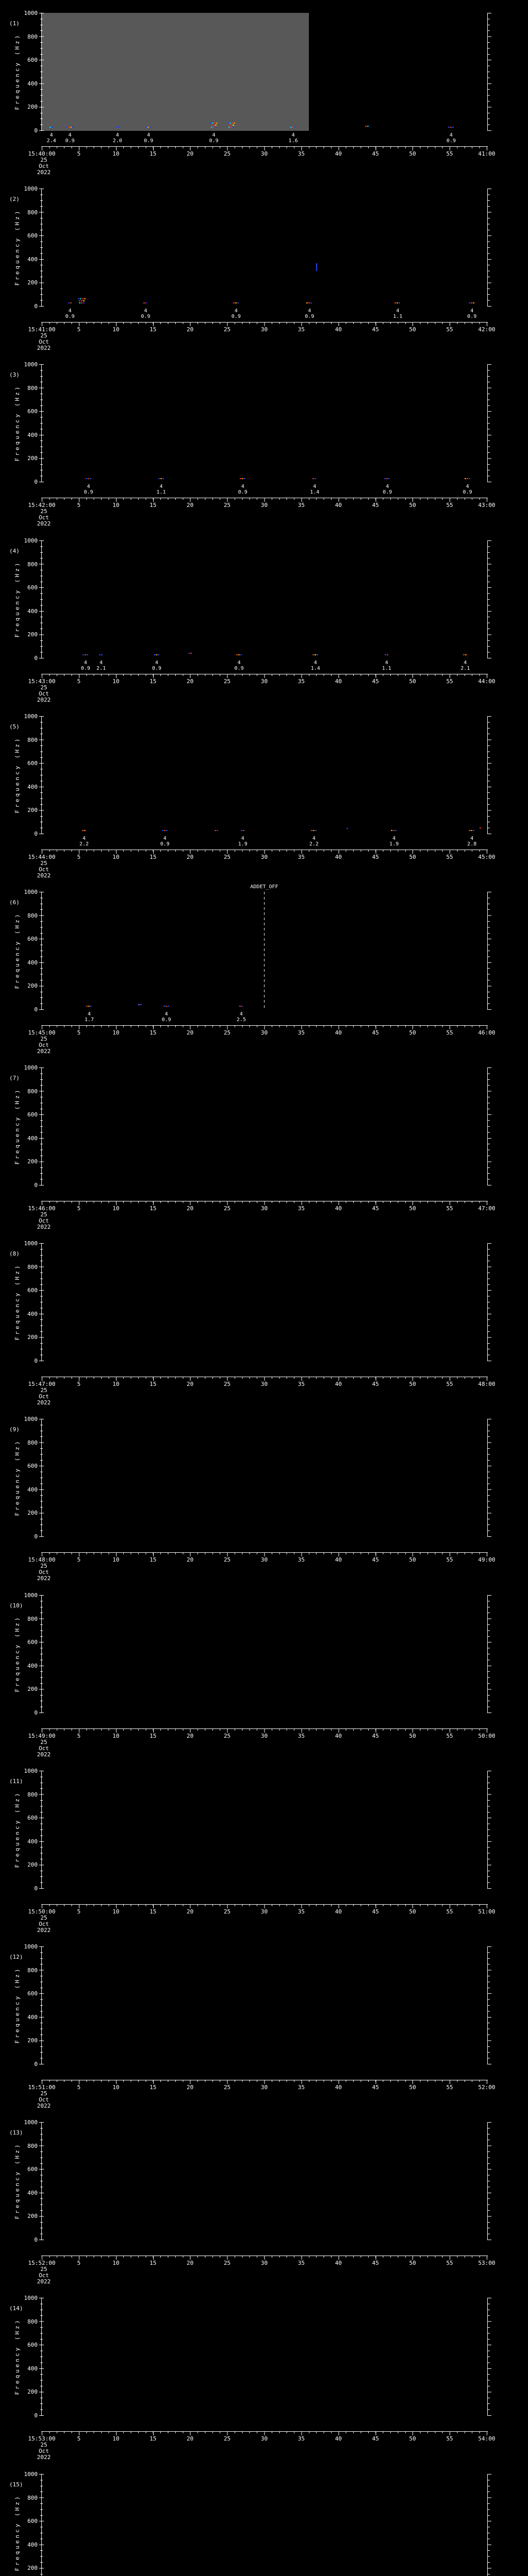 Image resolution: width=528 pixels, height=2576 pixels. I want to click on date-line: 25, so click(43, 160).